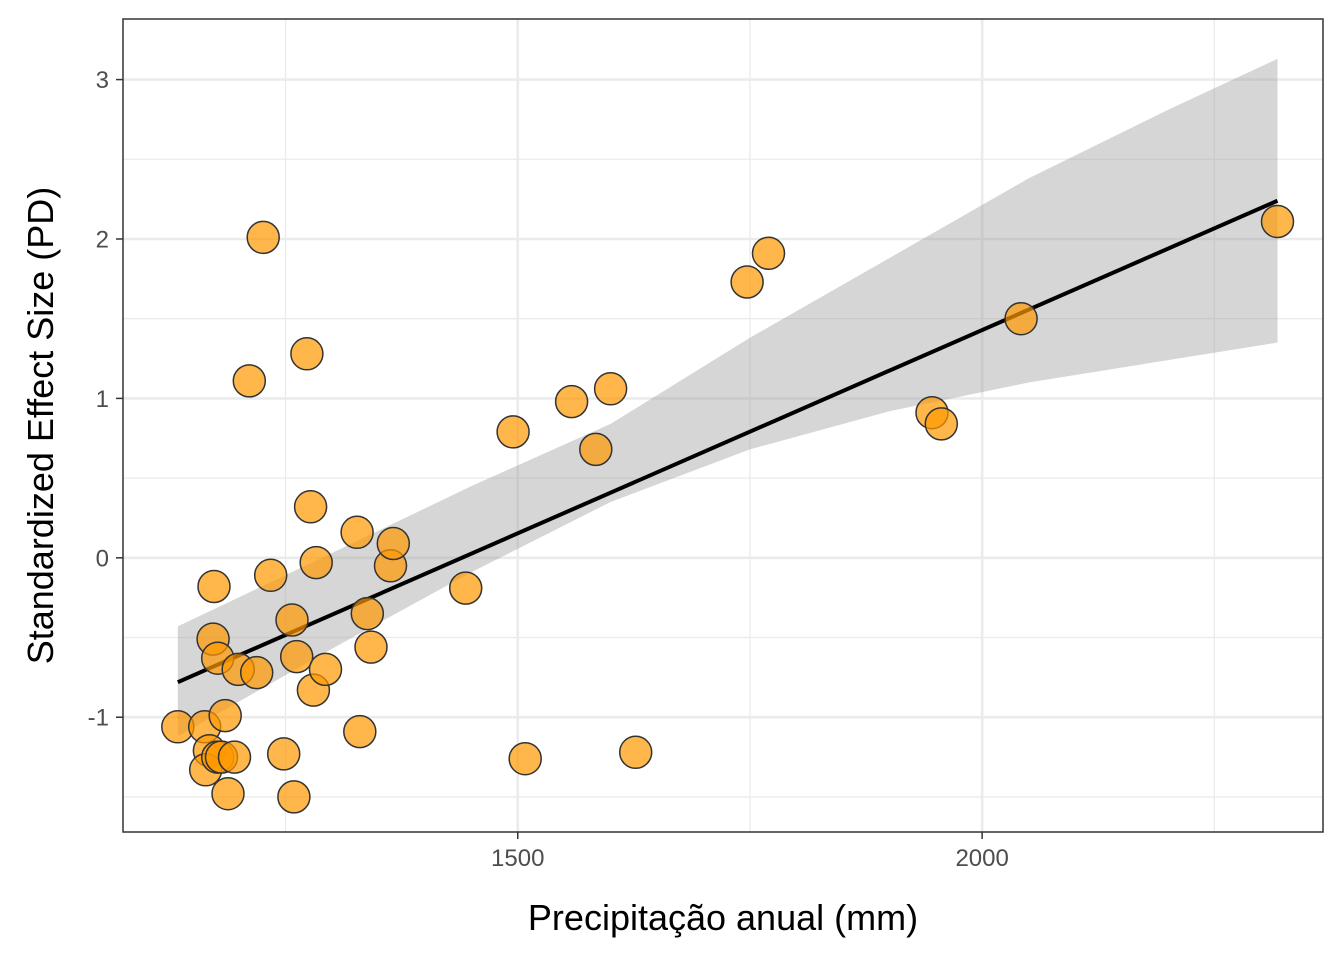 Image resolution: width=1344 pixels, height=960 pixels. What do you see at coordinates (98, 718) in the screenshot?
I see `y-tick-label: -1` at bounding box center [98, 718].